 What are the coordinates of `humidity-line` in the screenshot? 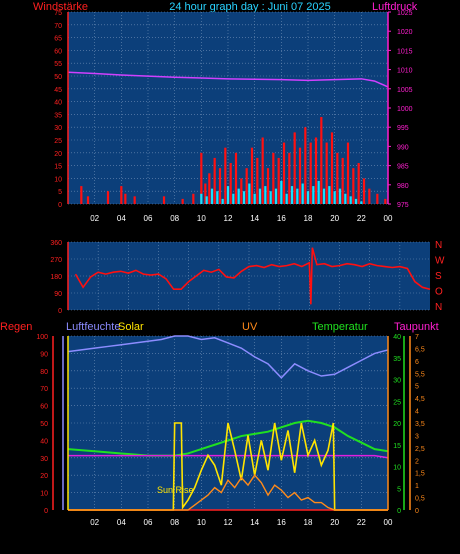 It's located at (228, 357).